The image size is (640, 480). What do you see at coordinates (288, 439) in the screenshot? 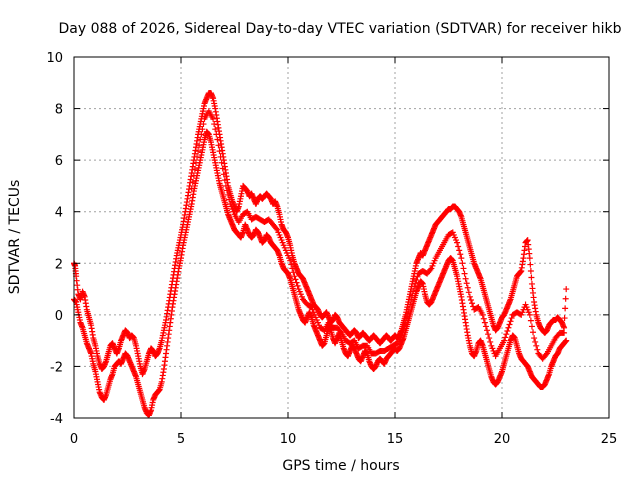
I see `x-tick-label: 10` at bounding box center [288, 439].